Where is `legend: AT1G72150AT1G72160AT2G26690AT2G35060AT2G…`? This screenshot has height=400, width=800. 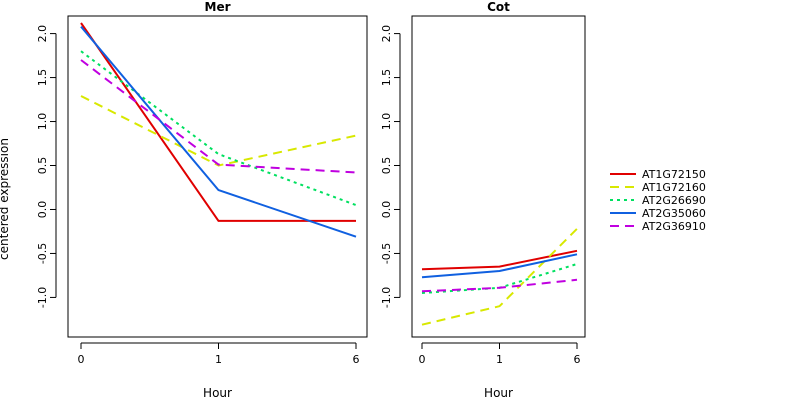 legend: AT1G72150AT1G72160AT2G26690AT2G35060AT2G… is located at coordinates (658, 200).